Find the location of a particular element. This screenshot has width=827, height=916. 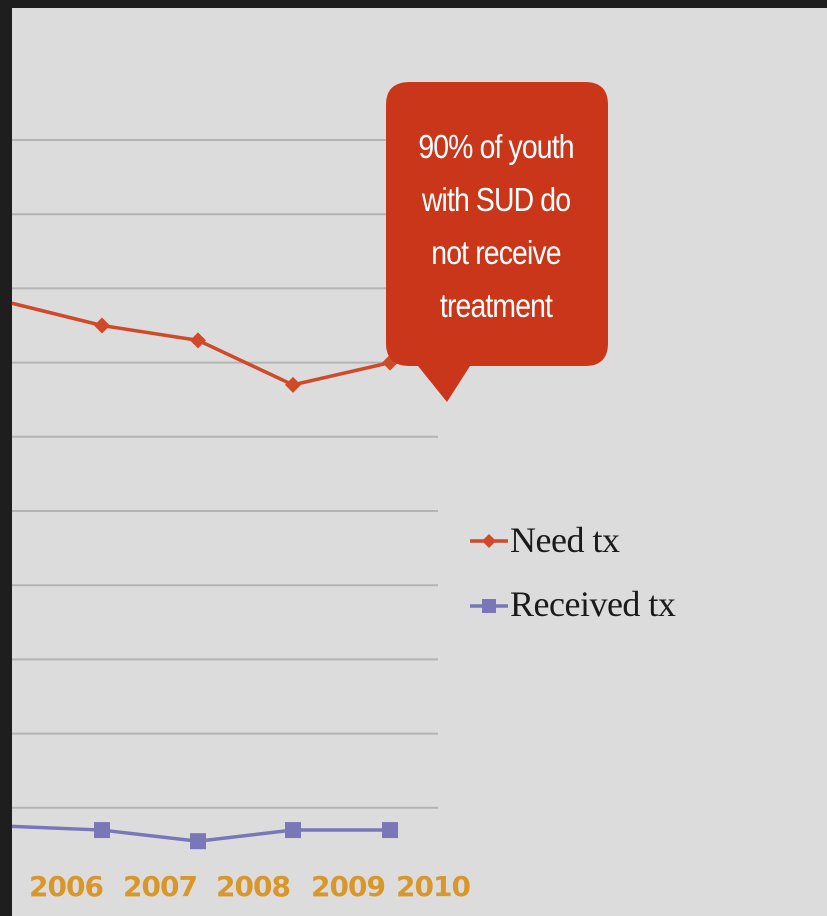

legend-label-need-tx: Need tx is located at coordinates (565, 540).